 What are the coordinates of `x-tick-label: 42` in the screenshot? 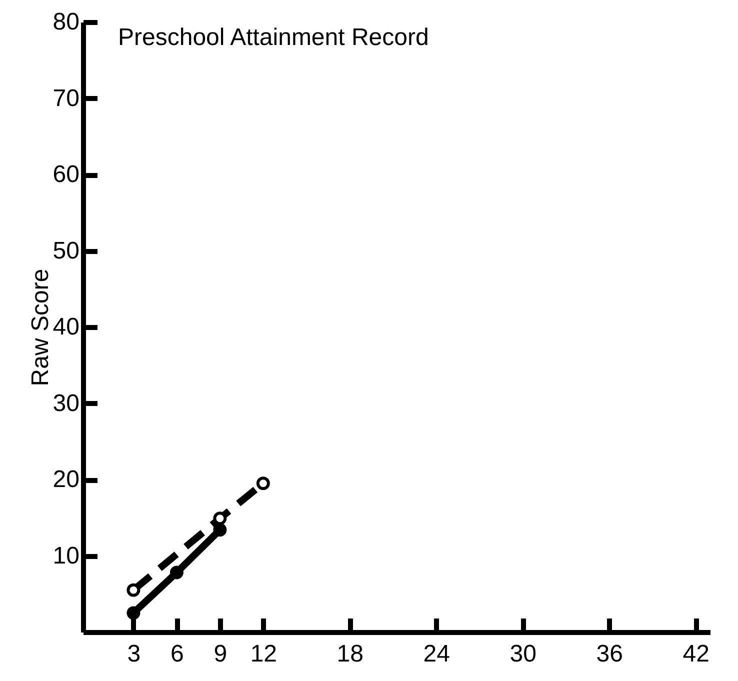 It's located at (696, 654).